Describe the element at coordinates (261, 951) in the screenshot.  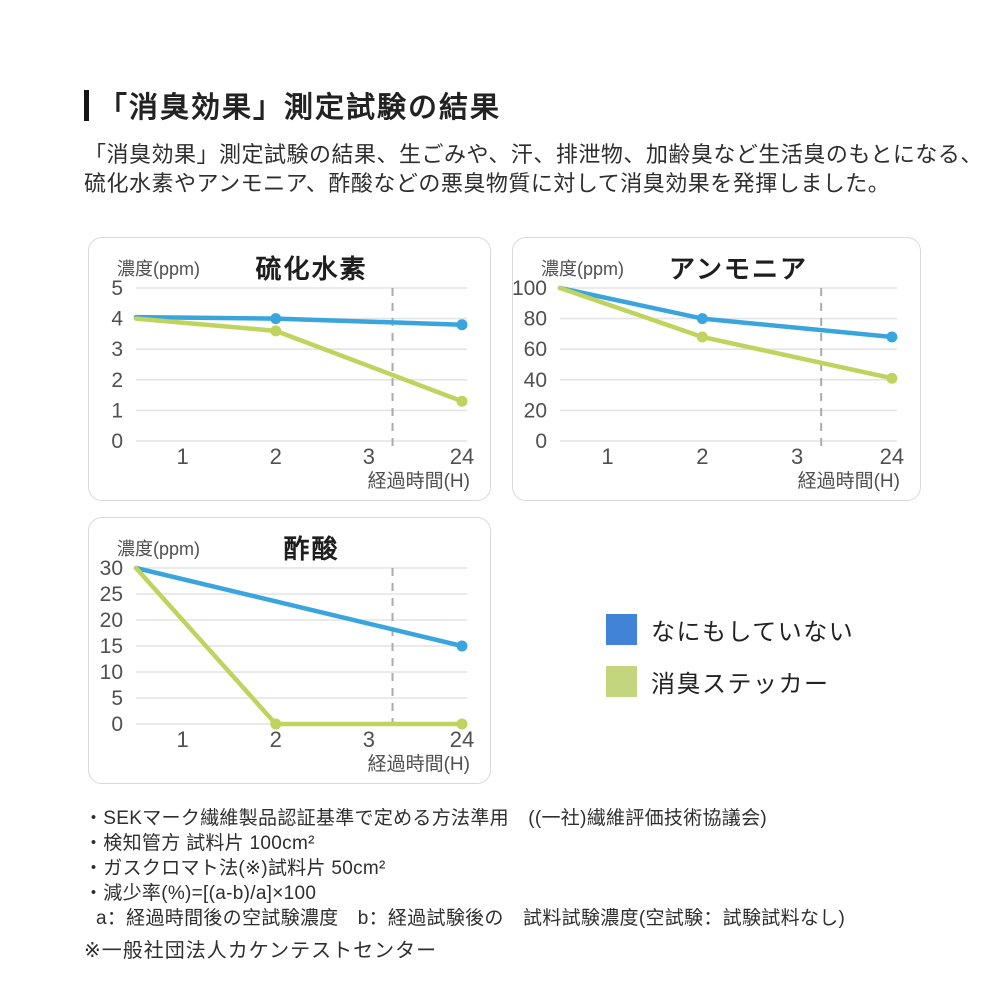
I see `source-note: ※一般社団法人カケンテストセンター` at that location.